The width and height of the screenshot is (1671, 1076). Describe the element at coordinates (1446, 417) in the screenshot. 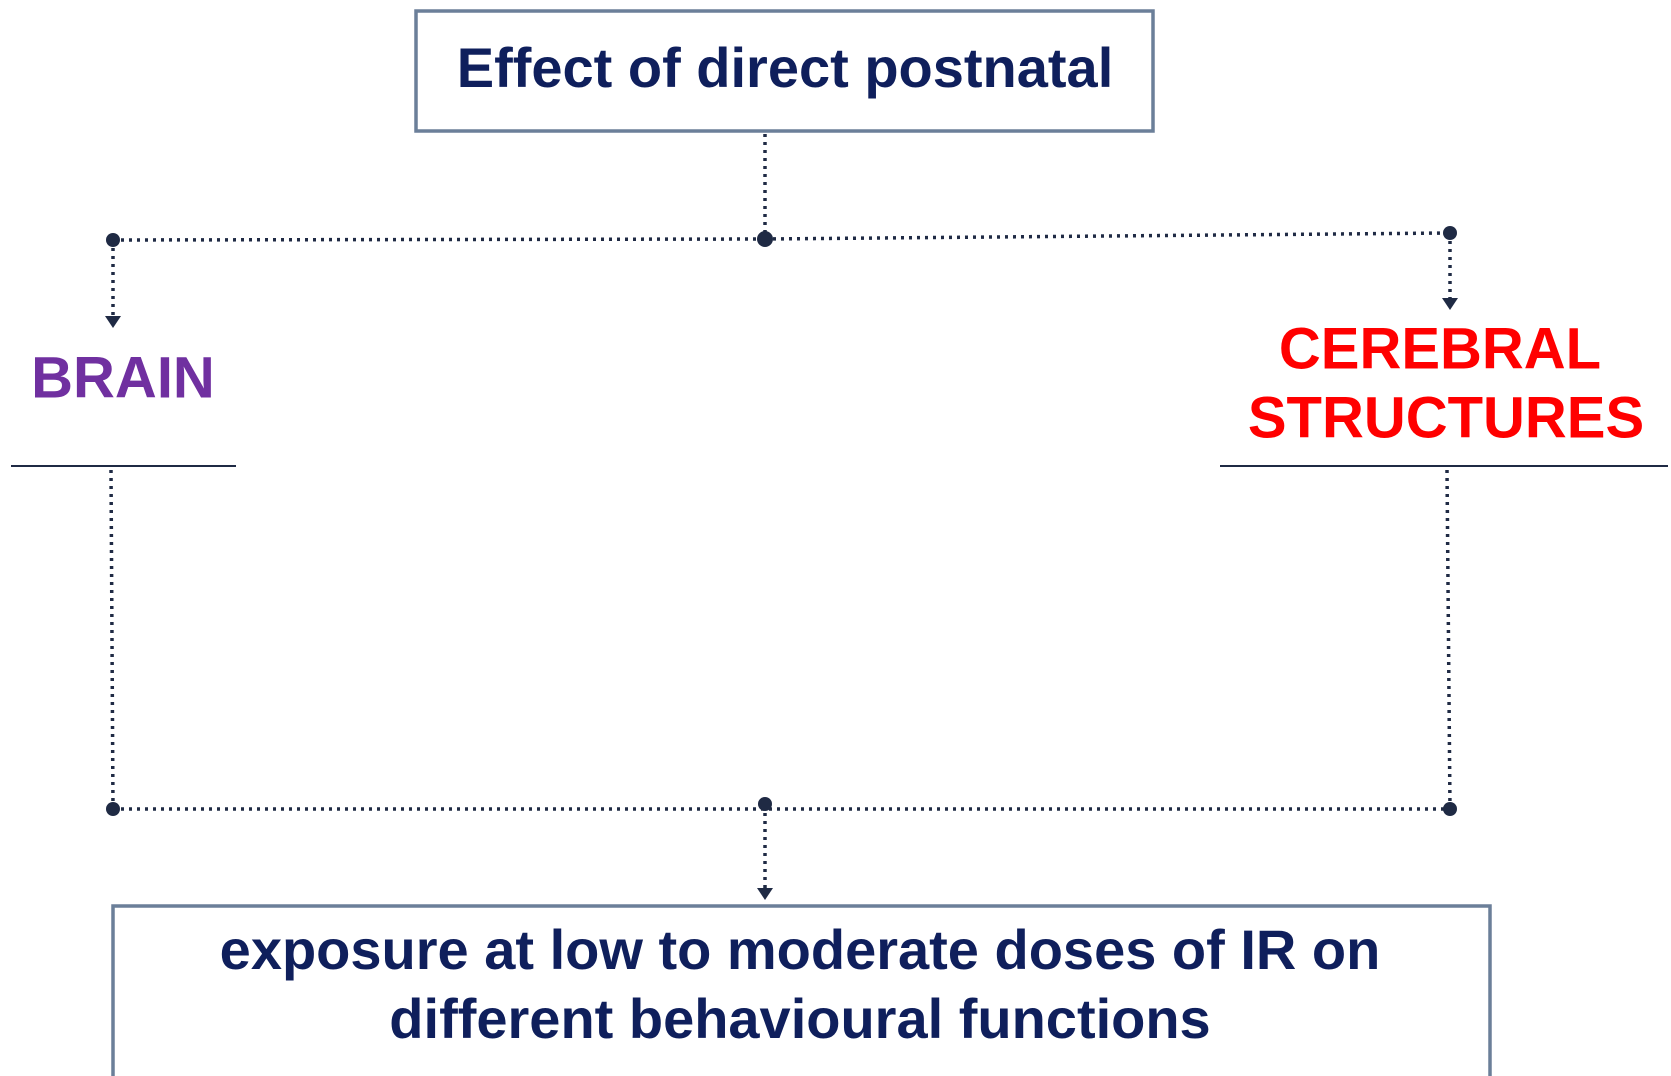

I see `cerebral-label-line: STRUCTURES` at that location.